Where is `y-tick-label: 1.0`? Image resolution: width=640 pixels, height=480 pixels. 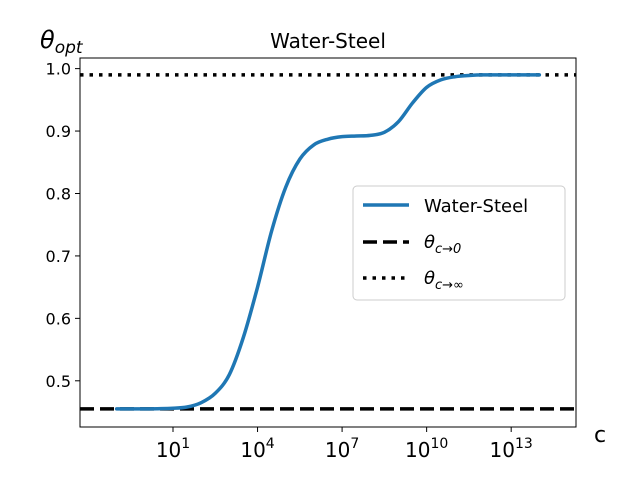
y-tick-label: 1.0 is located at coordinates (58, 69).